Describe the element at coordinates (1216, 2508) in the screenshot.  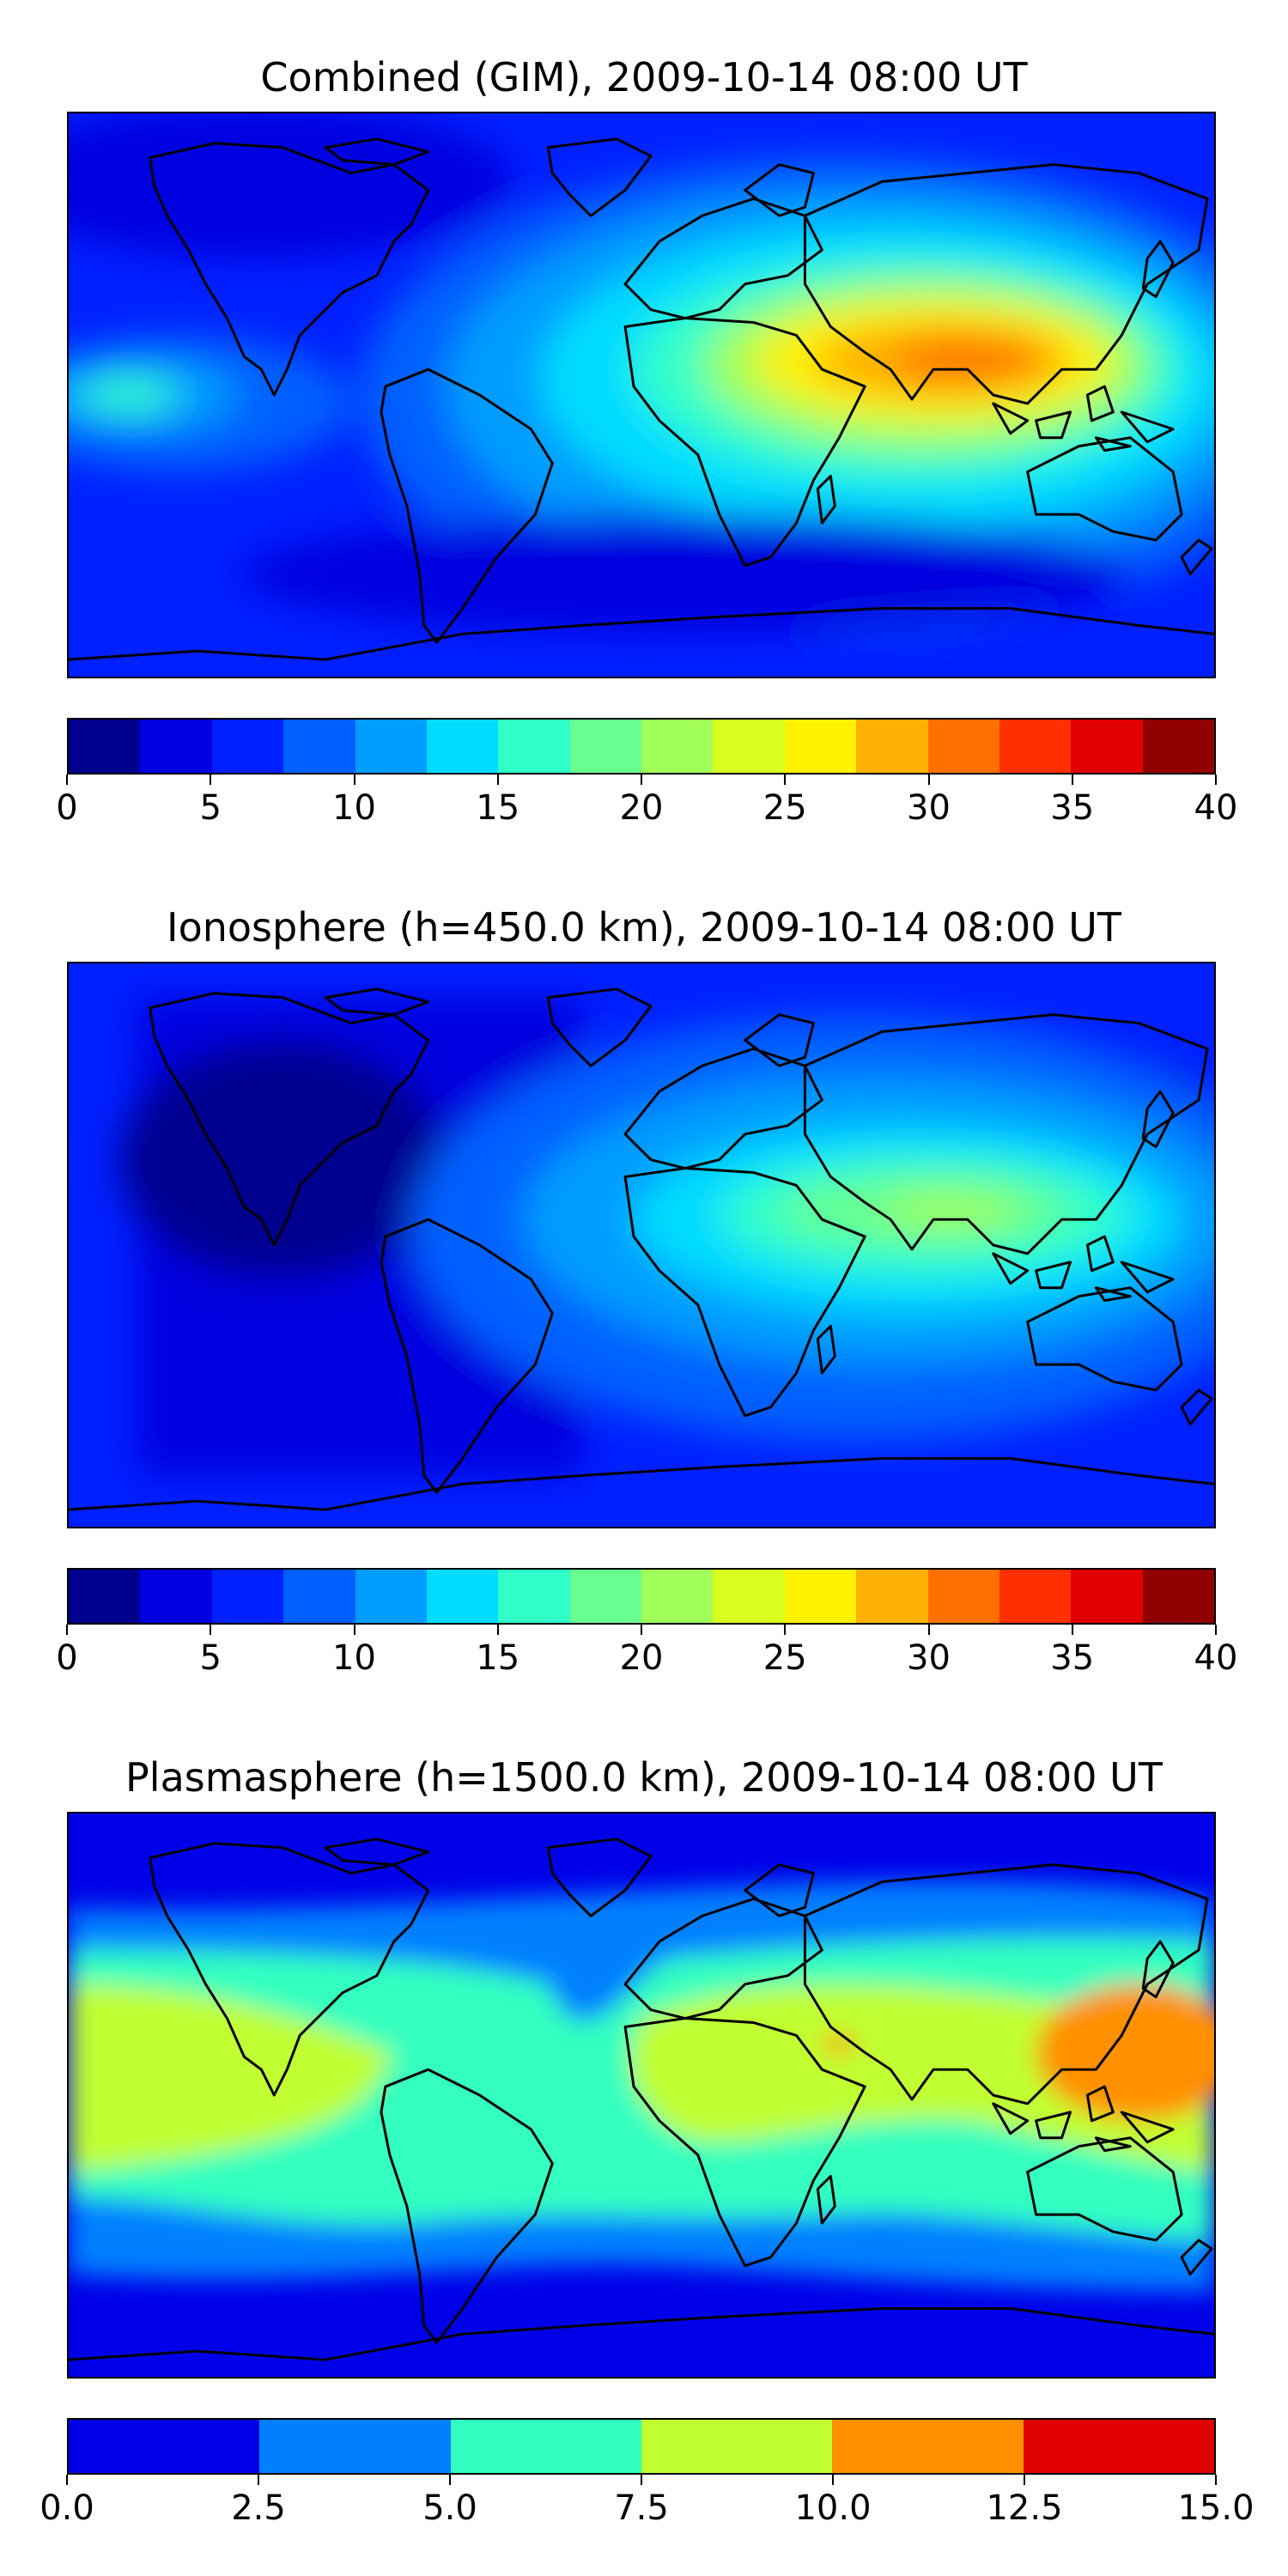
I see `tick-label: 15.0` at that location.